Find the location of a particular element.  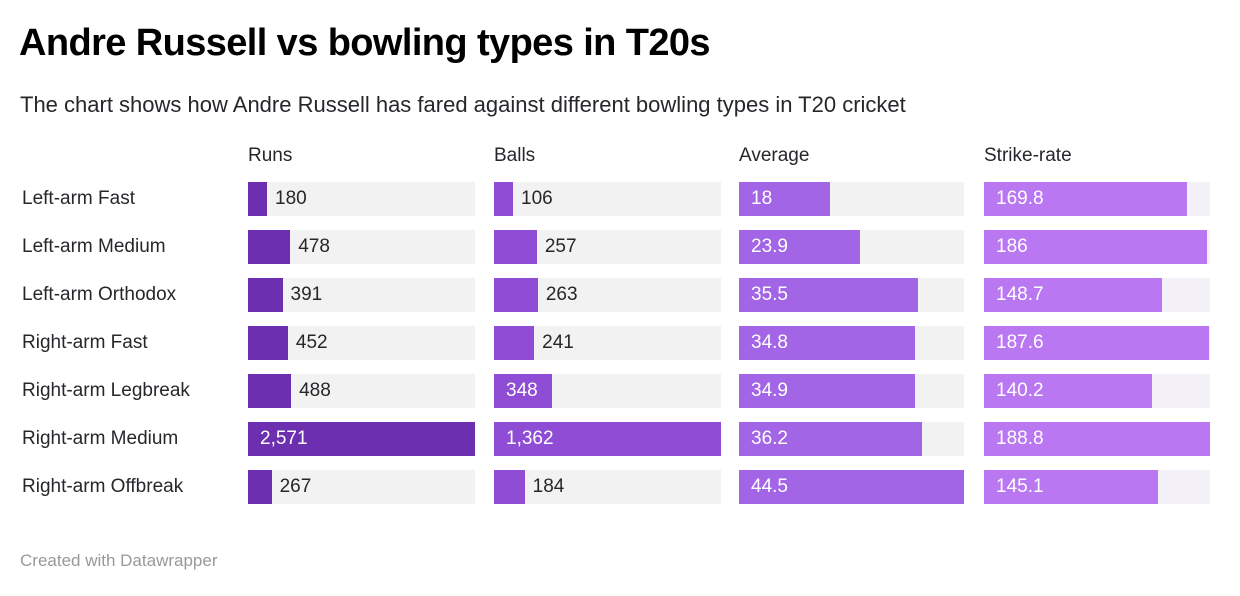

bar-value-average: 36.2 is located at coordinates (769, 438).